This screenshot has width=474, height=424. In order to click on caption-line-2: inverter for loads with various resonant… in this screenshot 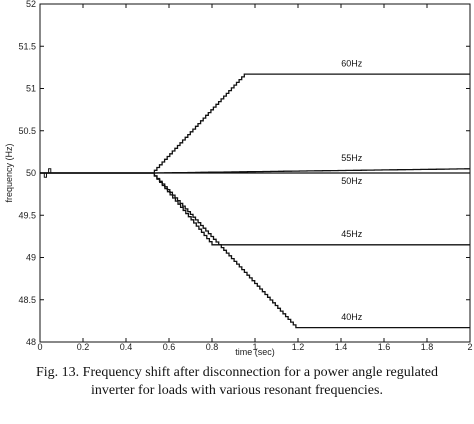, I will do `click(237, 390)`.